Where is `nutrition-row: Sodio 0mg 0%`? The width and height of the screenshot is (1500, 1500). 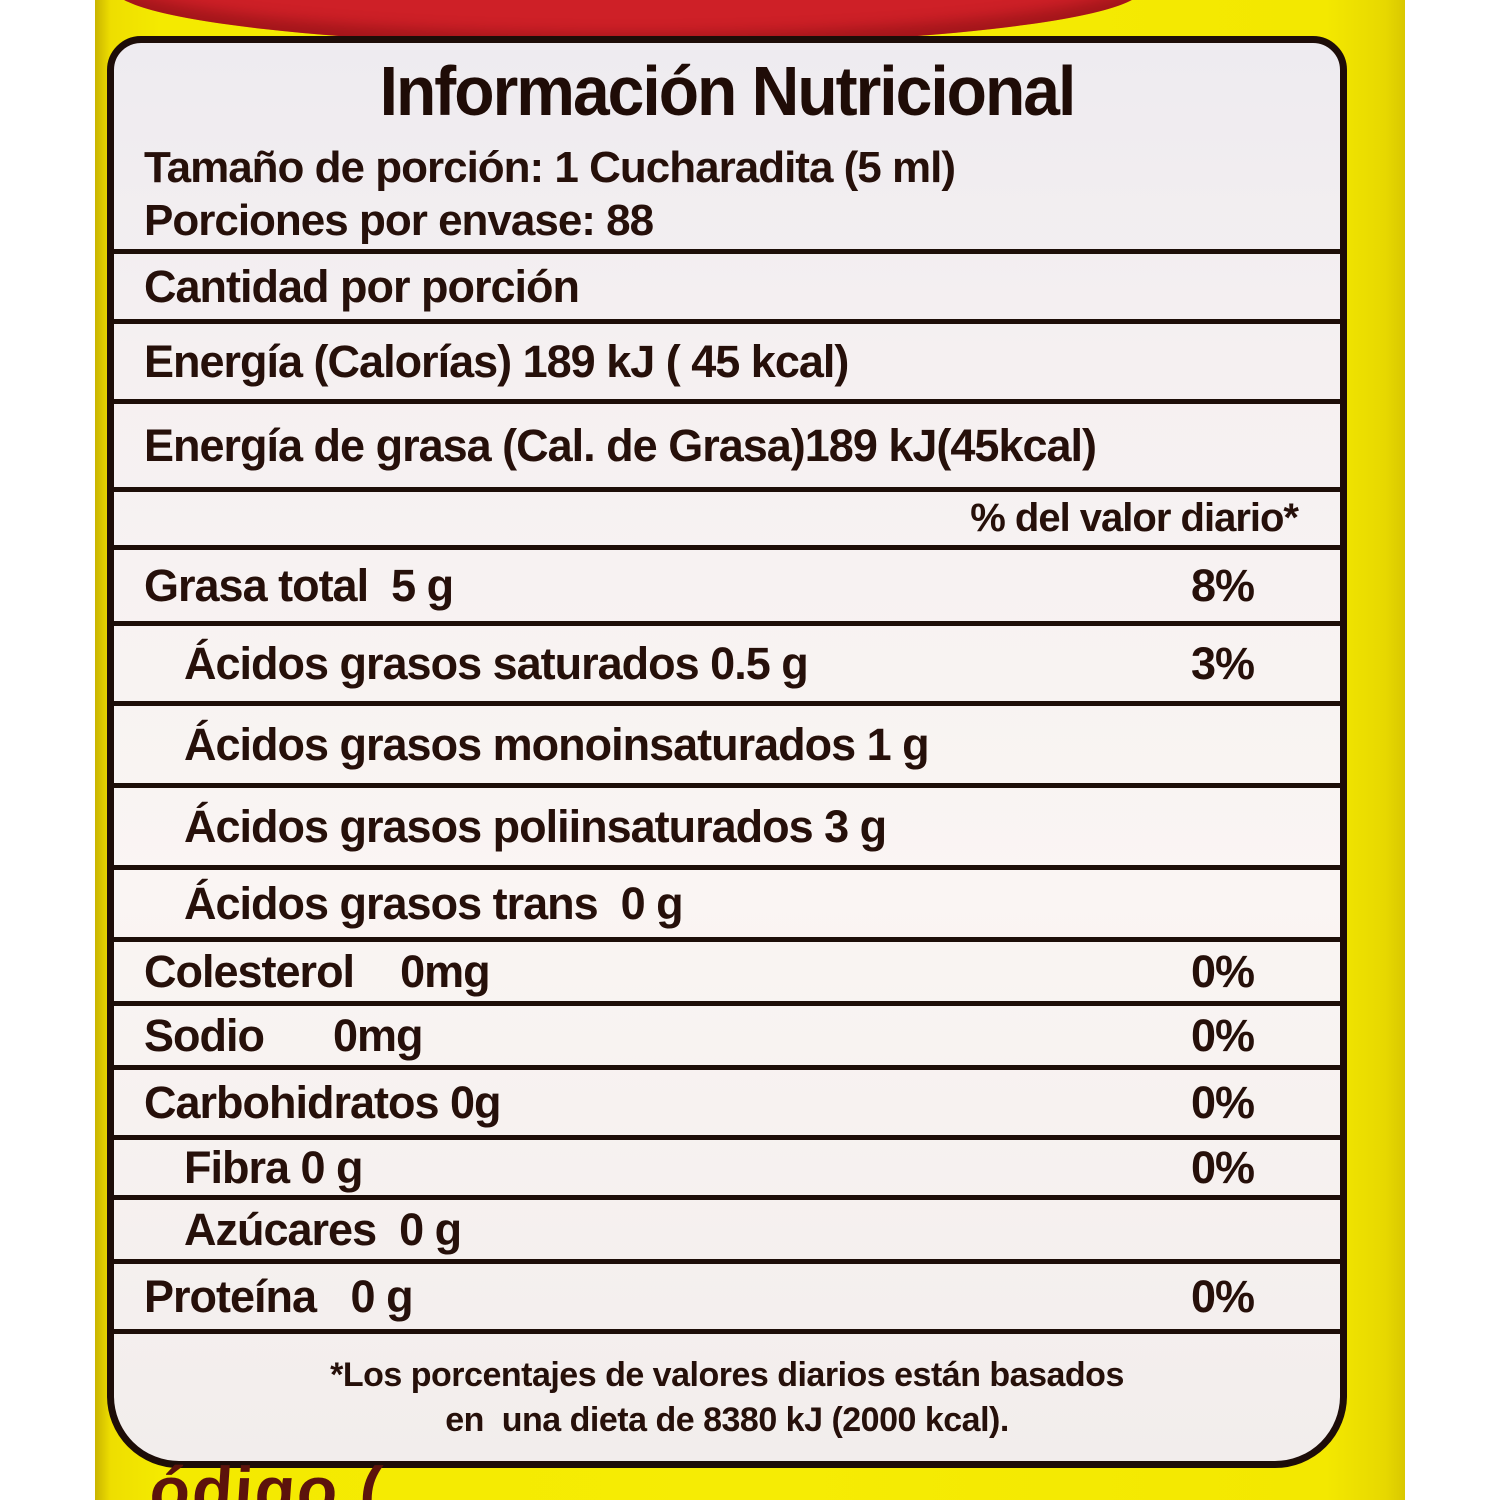
nutrition-row: Sodio 0mg 0% is located at coordinates (727, 1033).